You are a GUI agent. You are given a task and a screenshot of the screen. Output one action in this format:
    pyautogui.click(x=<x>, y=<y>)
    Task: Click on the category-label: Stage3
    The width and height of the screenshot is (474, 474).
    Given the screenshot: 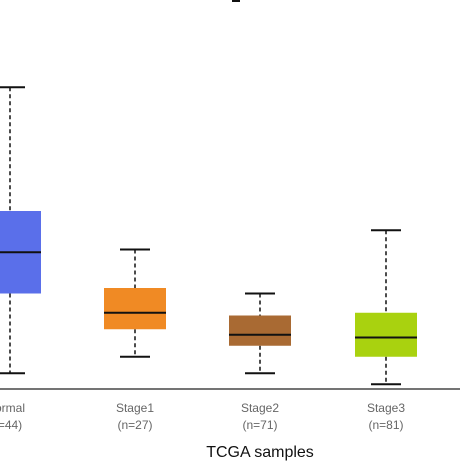 What is the action you would take?
    pyautogui.click(x=386, y=408)
    